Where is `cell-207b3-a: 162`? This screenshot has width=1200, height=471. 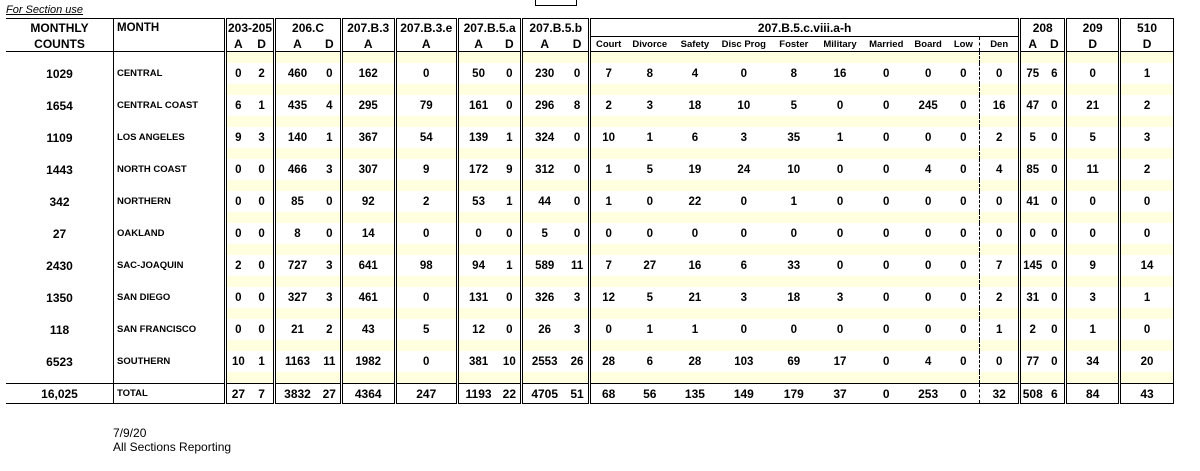 cell-207b3-a: 162 is located at coordinates (367, 73).